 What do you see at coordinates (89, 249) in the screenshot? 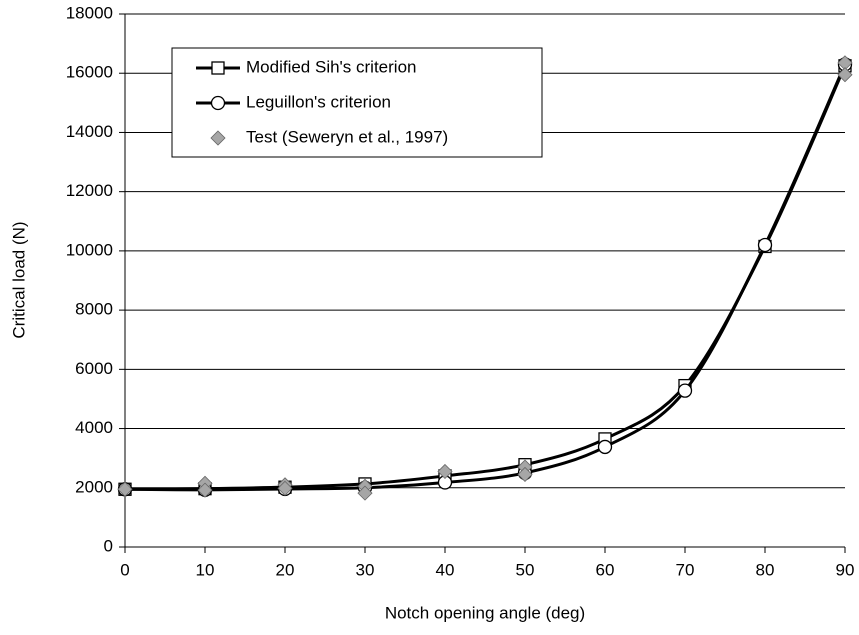
I see `y-tick-label: 10000` at bounding box center [89, 249].